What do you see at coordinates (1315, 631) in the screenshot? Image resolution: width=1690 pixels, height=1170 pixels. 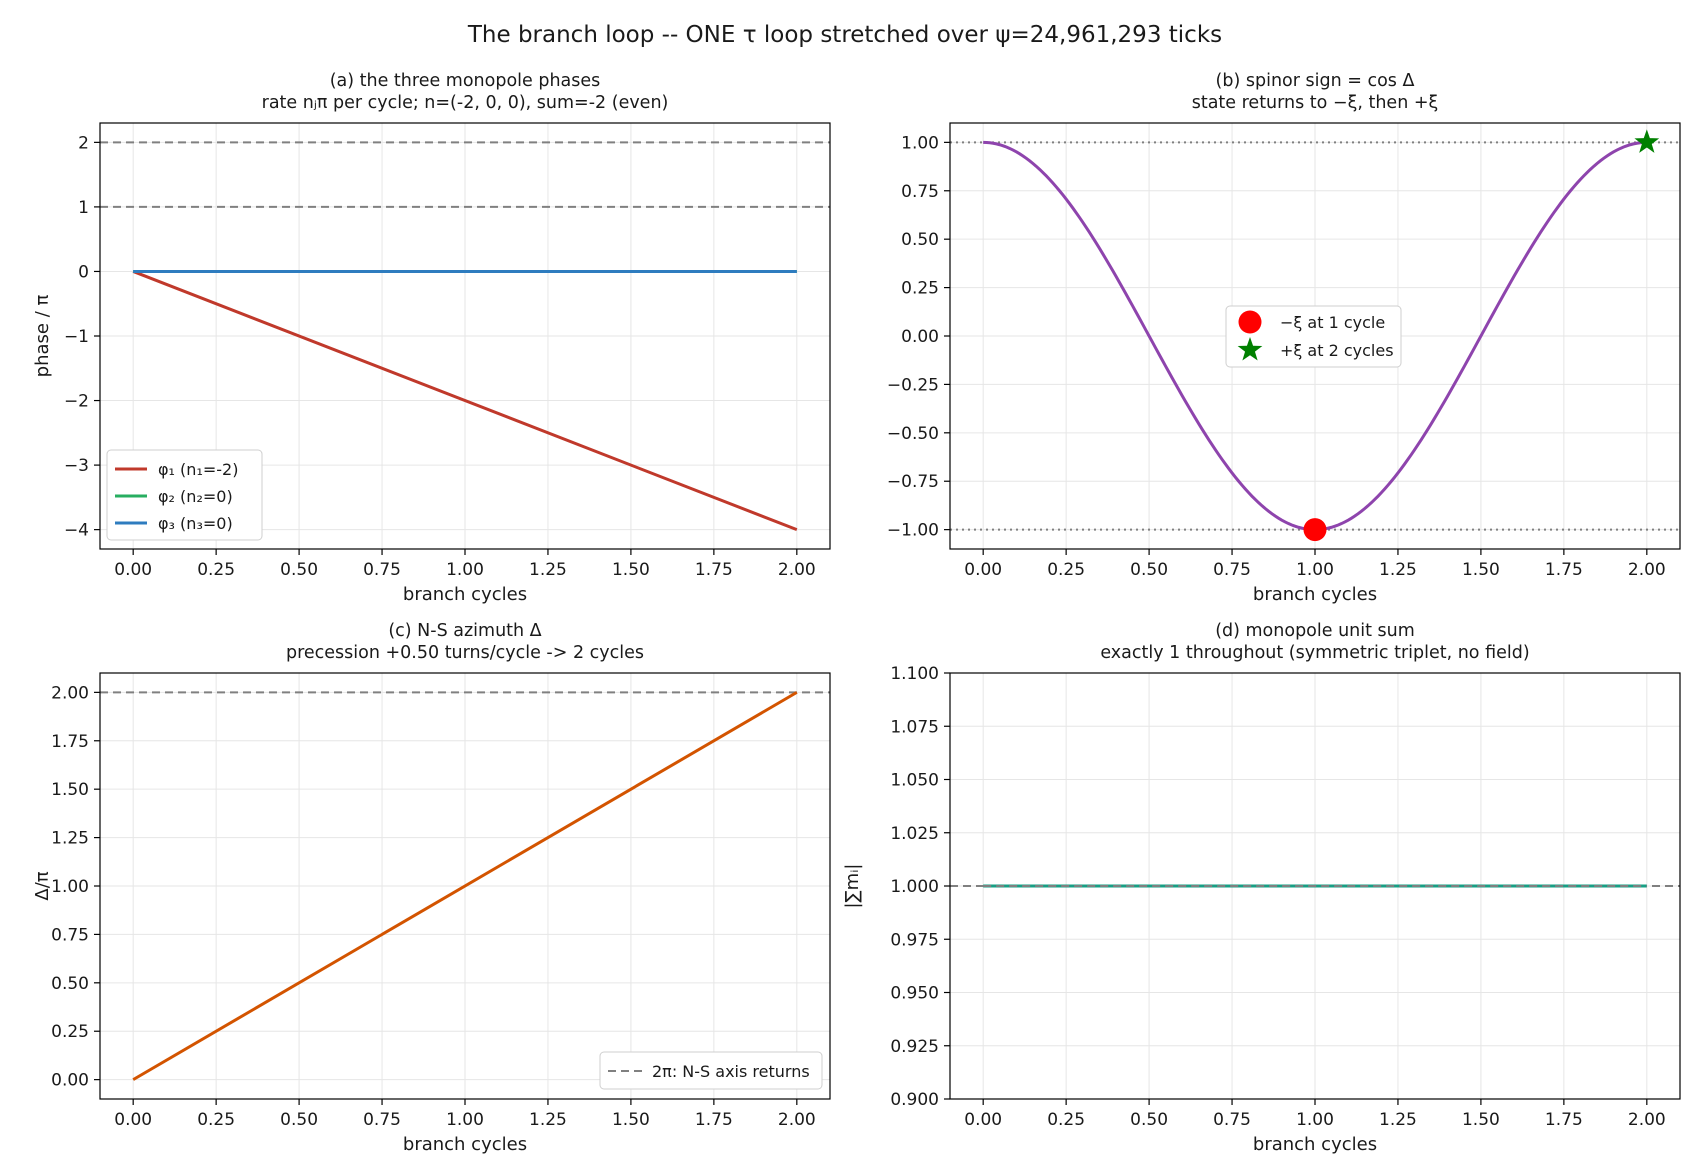 I see `panel-title: (d) monopole unit sum` at bounding box center [1315, 631].